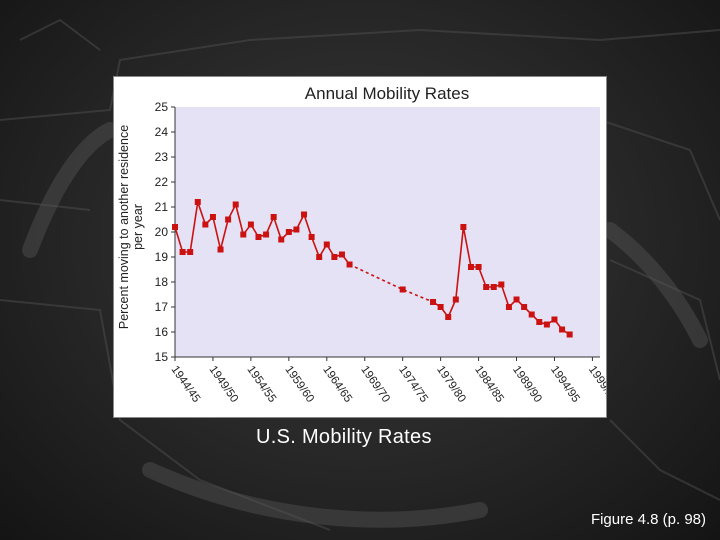 This screenshot has height=540, width=720. Describe the element at coordinates (138, 227) in the screenshot. I see `y-axis-label-line2: per year` at that location.